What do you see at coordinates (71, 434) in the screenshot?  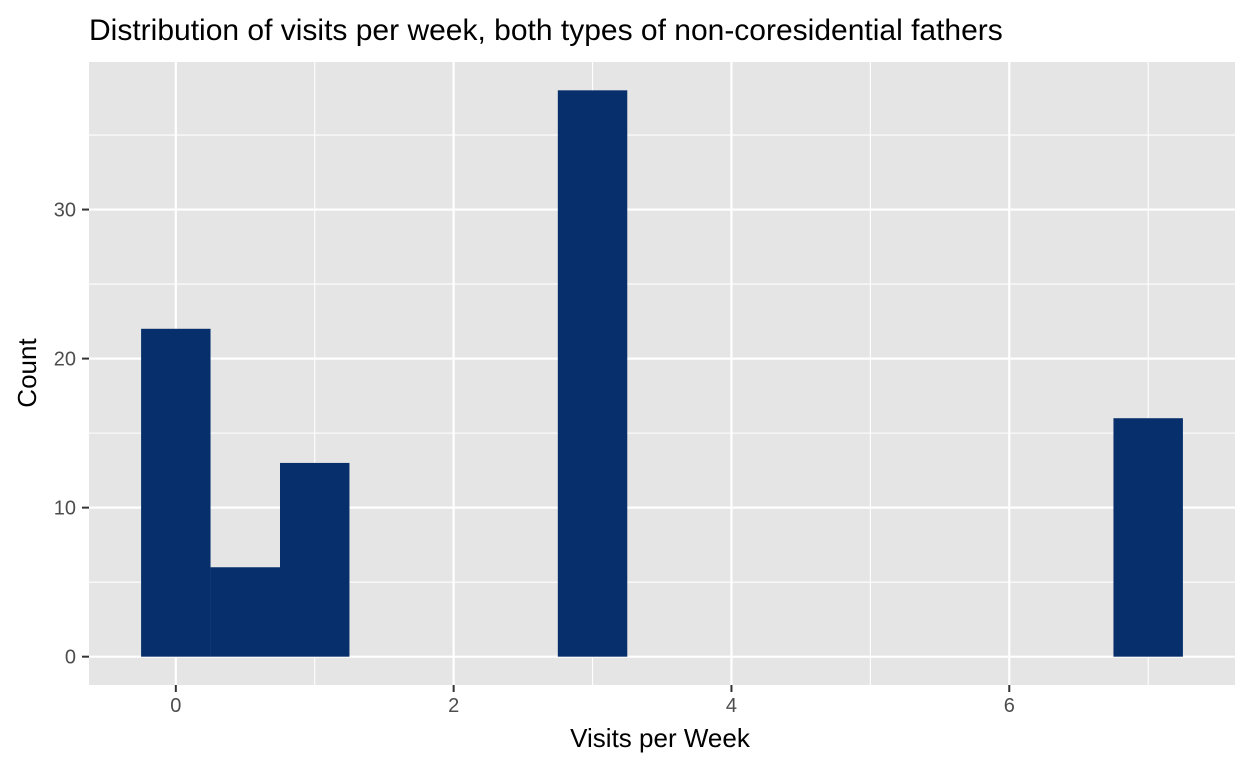 I see `y-axis: 0 10 20 30` at bounding box center [71, 434].